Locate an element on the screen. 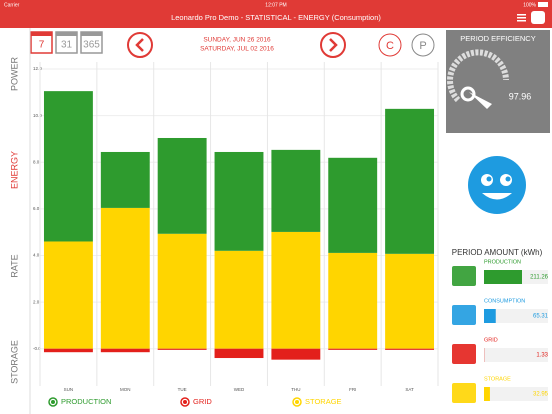  next-arrow is located at coordinates (333, 45).